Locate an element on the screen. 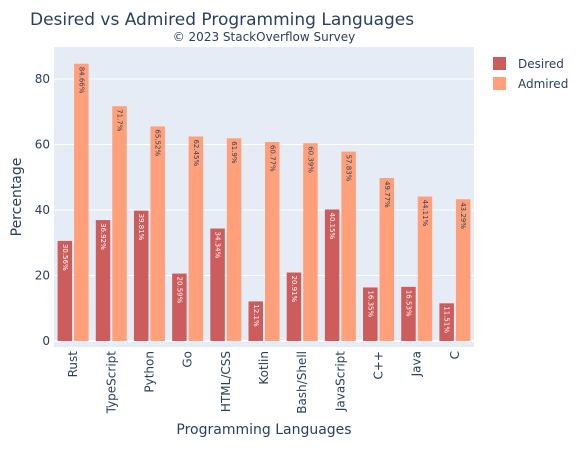  y-tick-label: 40 is located at coordinates (42, 210).